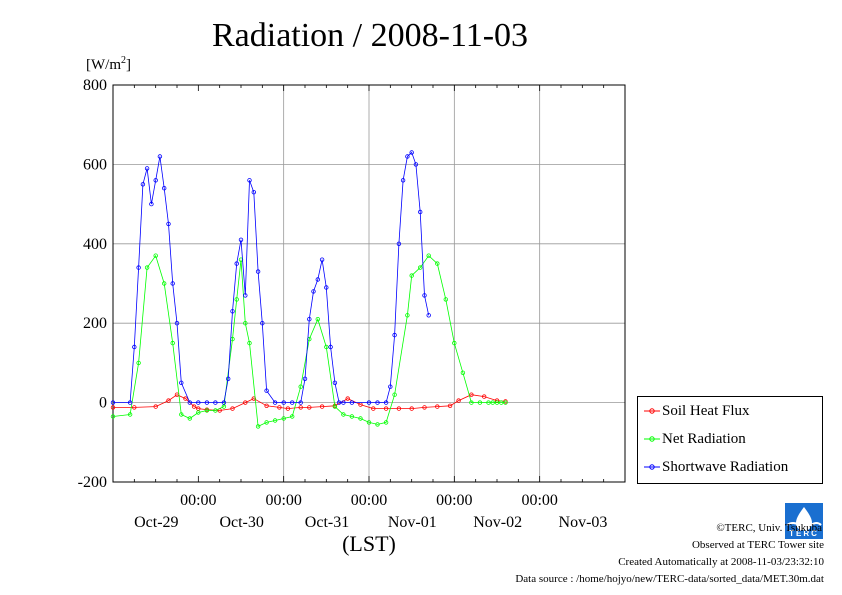  I want to click on legend-label: Net Radiation, so click(704, 439).